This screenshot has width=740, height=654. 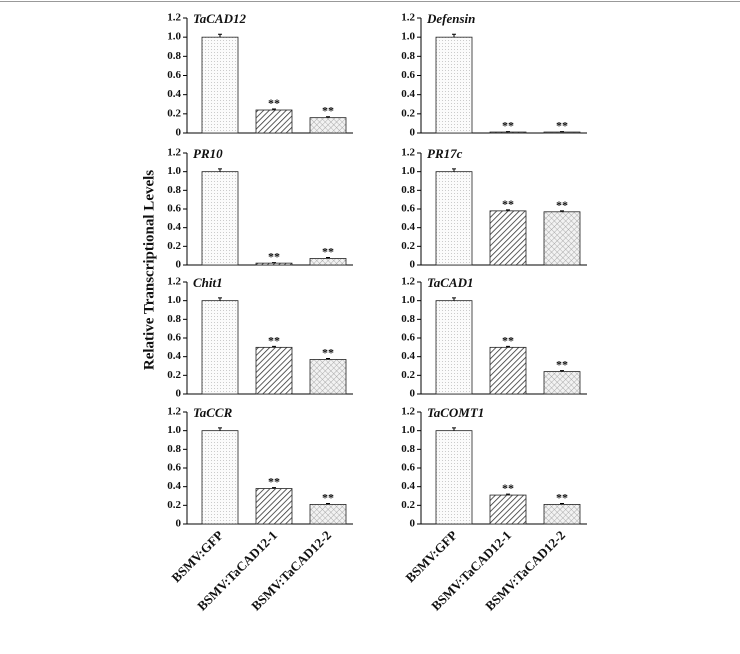 What do you see at coordinates (208, 282) in the screenshot?
I see `panel-title: Chit1` at bounding box center [208, 282].